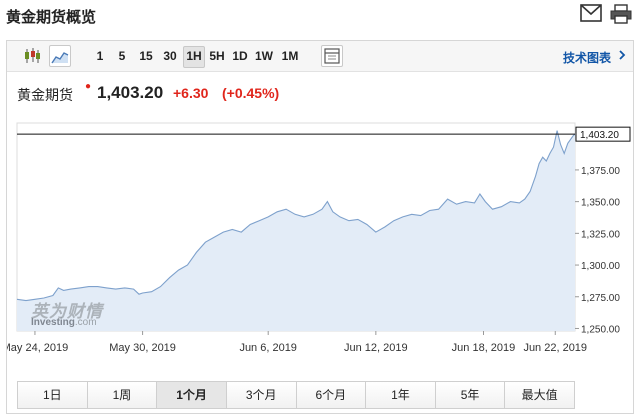 This screenshot has height=418, width=640. I want to click on candlestick-icon, so click(32, 55).